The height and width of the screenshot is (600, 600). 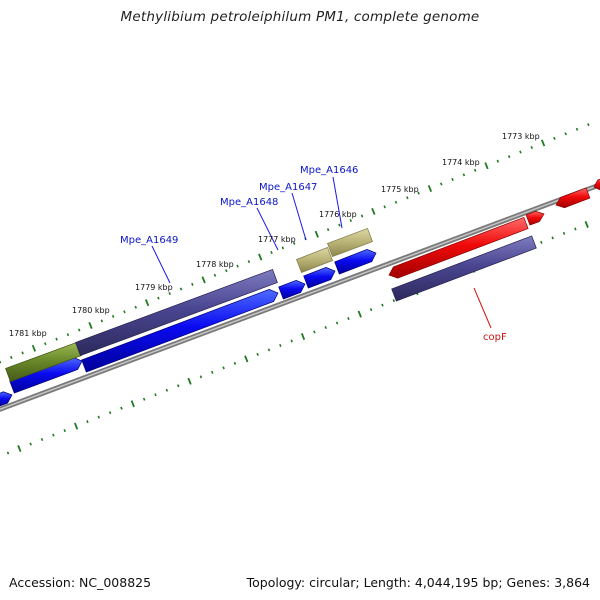 I want to click on gene-label-mpe-a1647: Mpe_A1647, so click(x=288, y=187).